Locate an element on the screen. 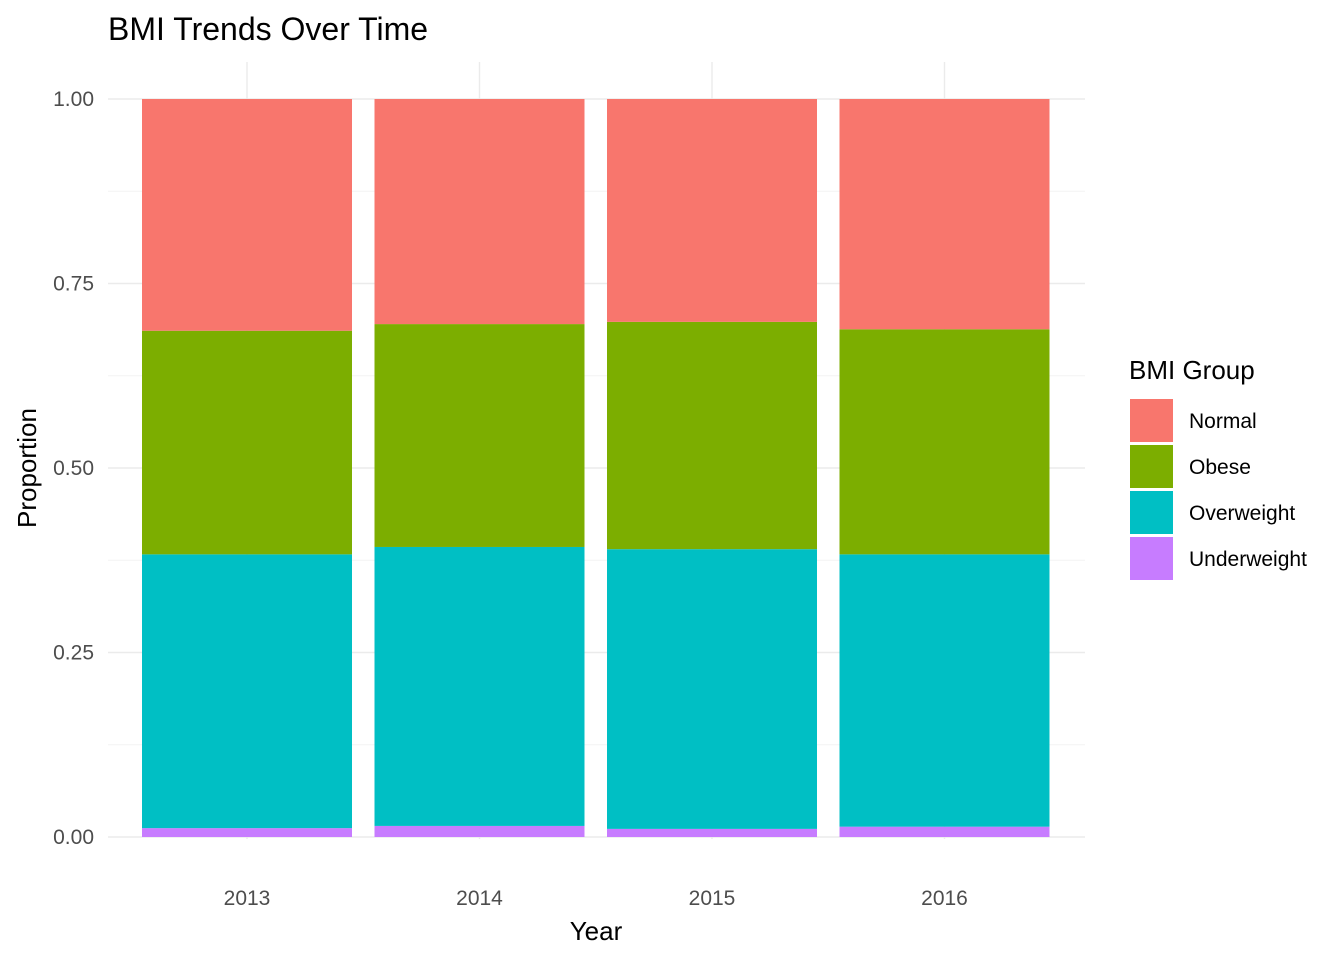  legend-label-underweight: Underweight is located at coordinates (1248, 559).